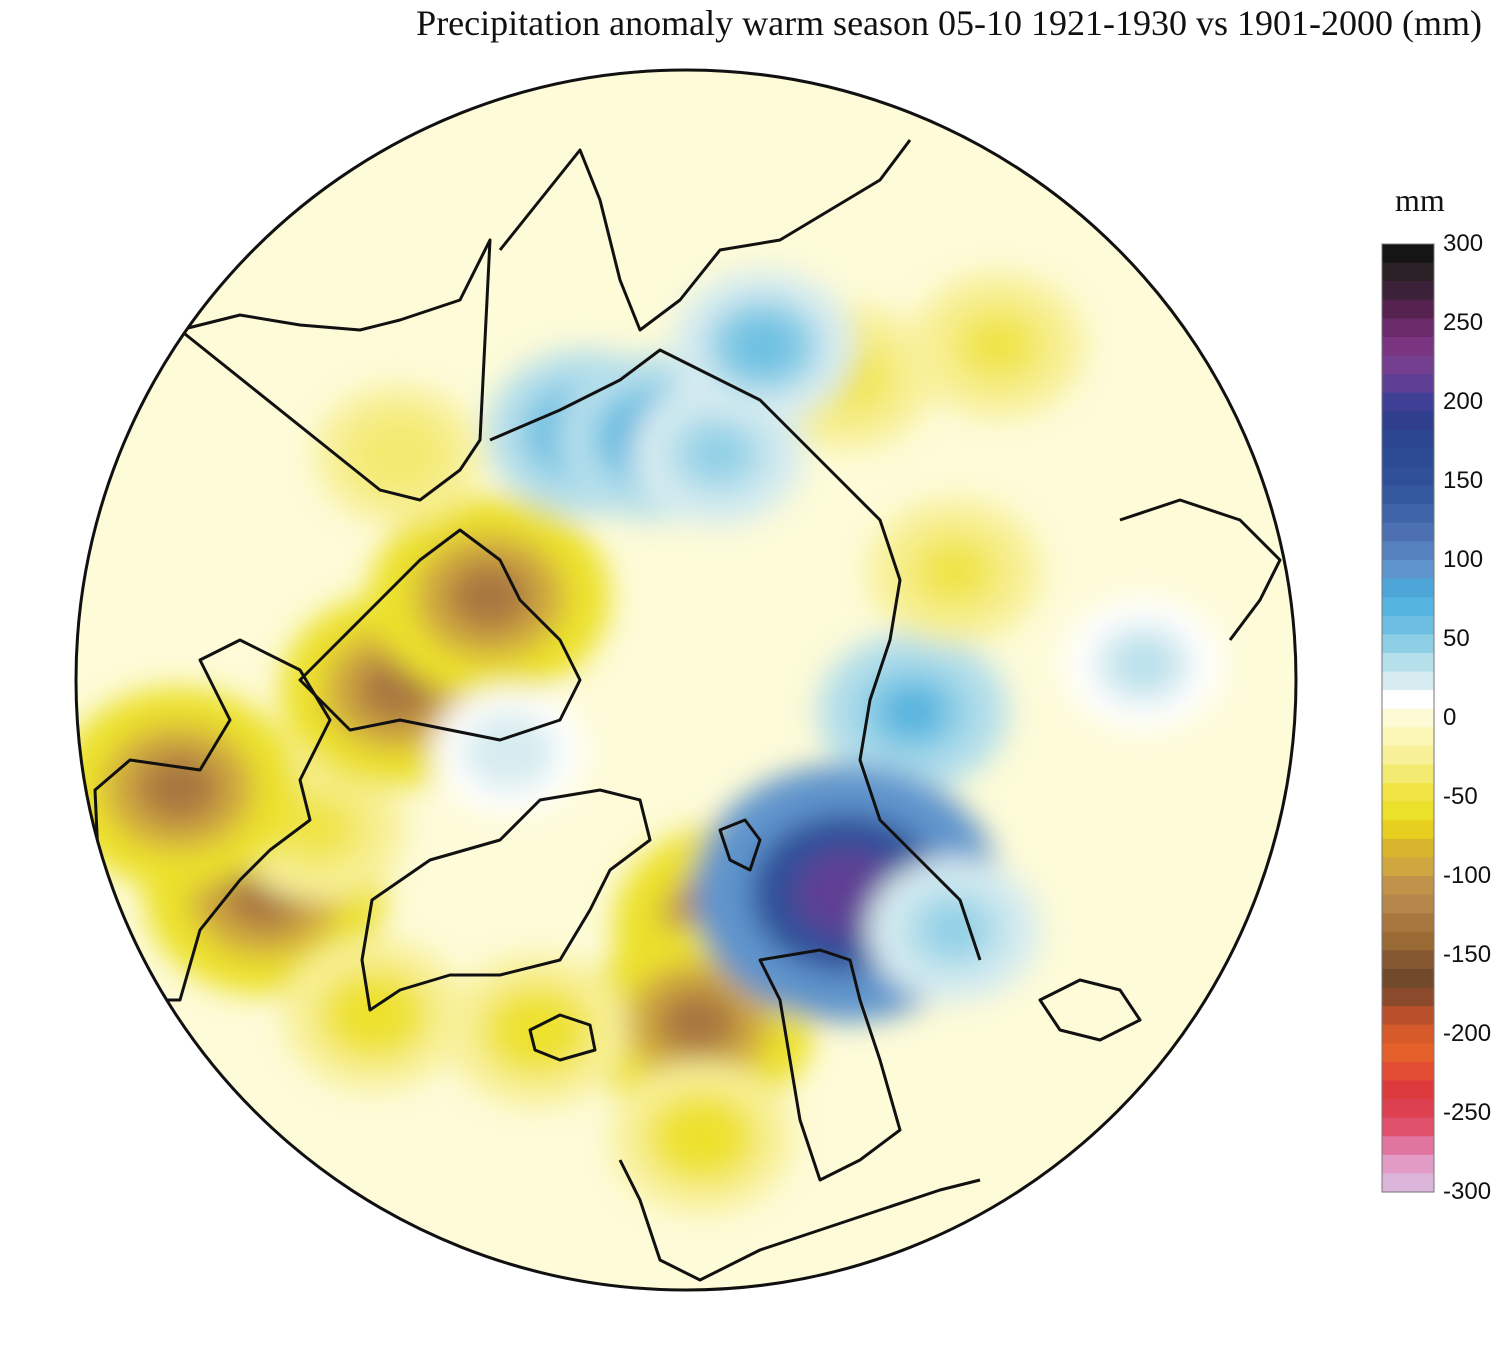 The height and width of the screenshot is (1352, 1500). Describe the element at coordinates (1463, 559) in the screenshot. I see `legend-tick-label: 100` at that location.